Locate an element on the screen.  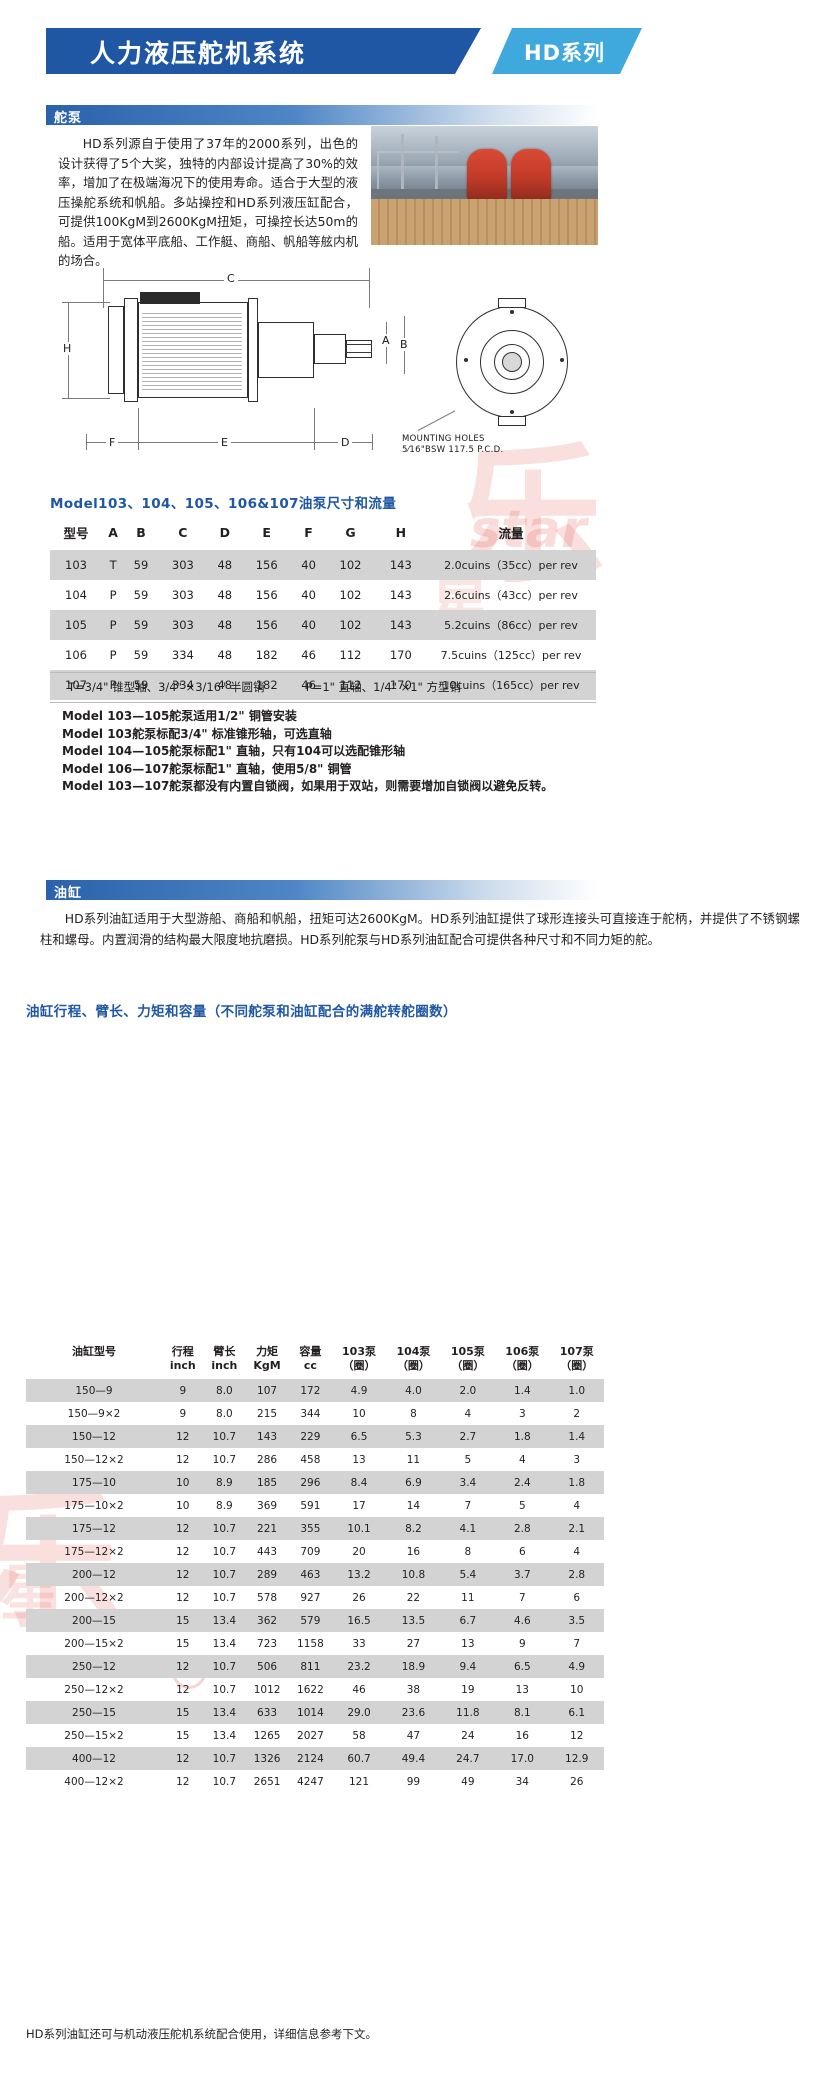
cylinder-value-cell: 17 is located at coordinates (359, 1505).